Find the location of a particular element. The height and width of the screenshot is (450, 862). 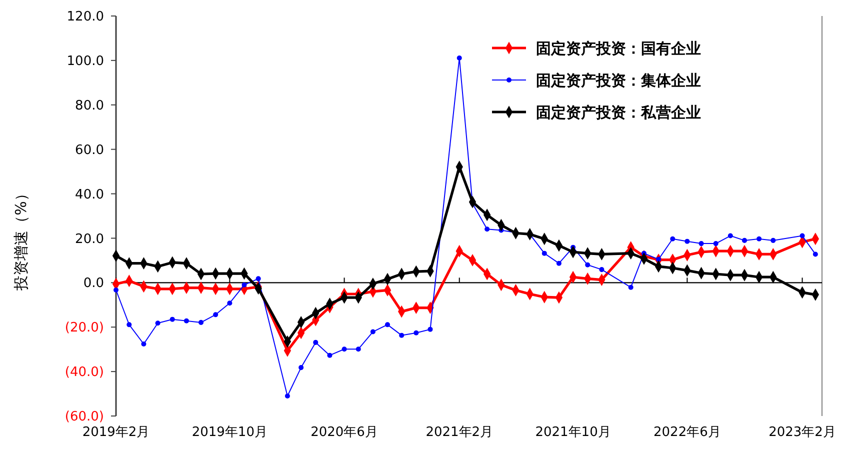

y-tick-label: 80.0 is located at coordinates (89, 106).